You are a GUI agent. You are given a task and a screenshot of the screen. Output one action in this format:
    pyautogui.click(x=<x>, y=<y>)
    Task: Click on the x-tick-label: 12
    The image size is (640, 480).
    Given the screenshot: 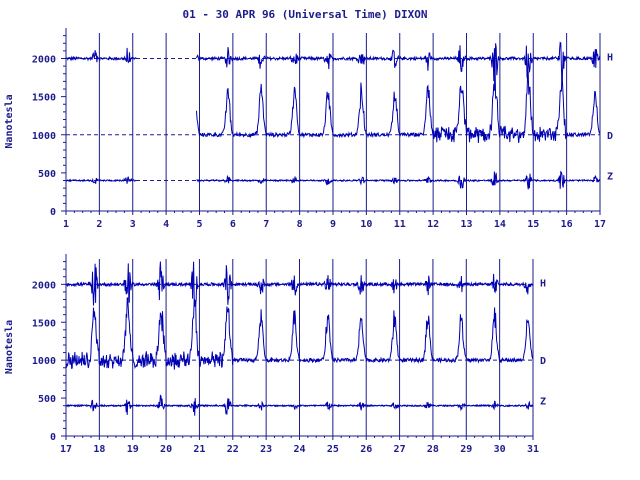 What is the action you would take?
    pyautogui.click(x=433, y=224)
    